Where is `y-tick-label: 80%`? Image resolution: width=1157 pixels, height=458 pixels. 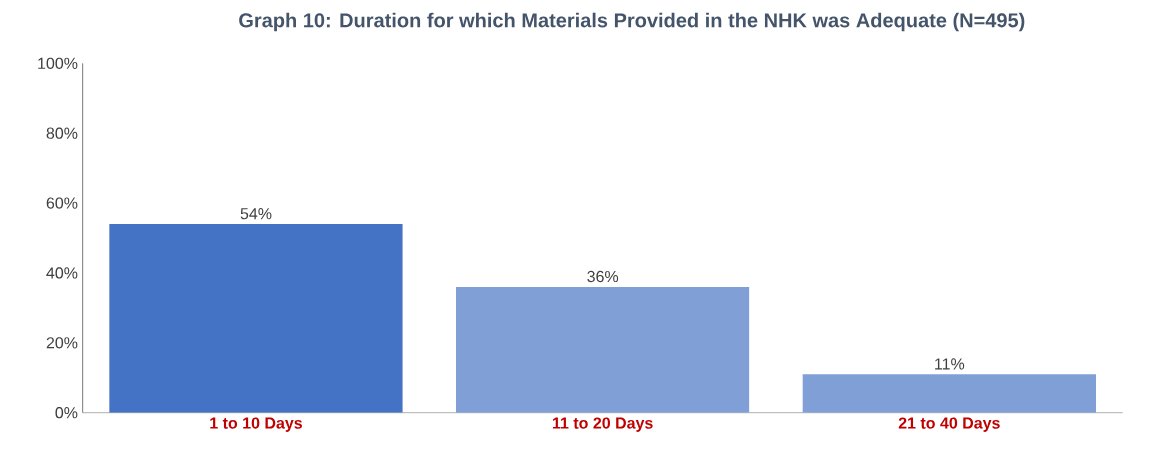 y-tick-label: 80% is located at coordinates (62, 133).